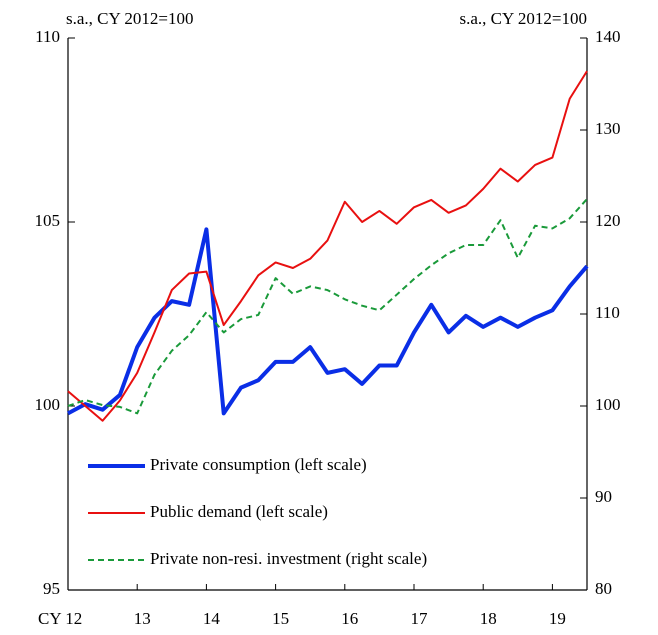 This screenshot has width=658, height=635. Describe the element at coordinates (603, 496) in the screenshot. I see `y2-tick-label: 90` at that location.